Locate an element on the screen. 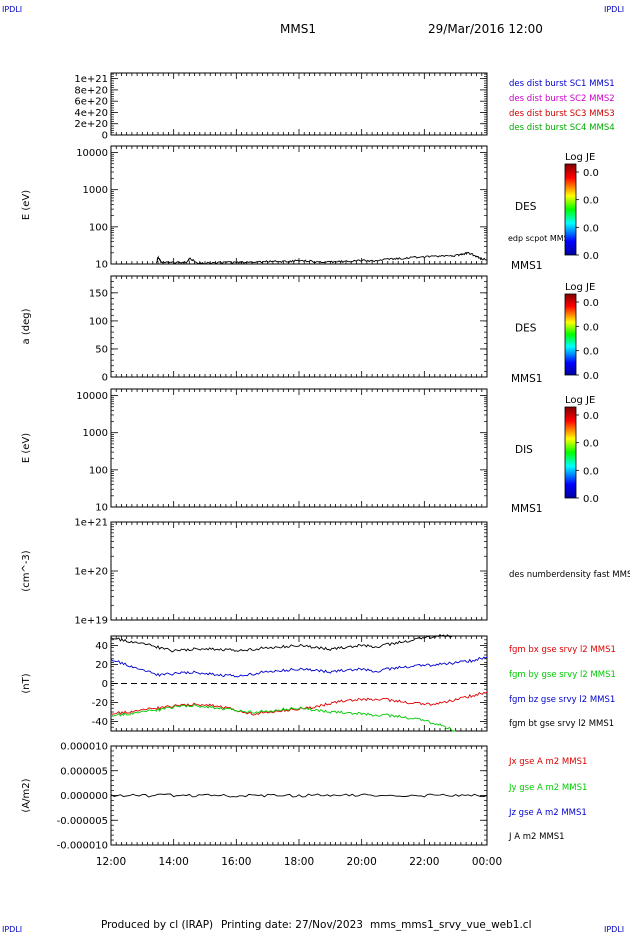 The height and width of the screenshot is (934, 630). legend-entry: des dist burst SC4 MMS4 is located at coordinates (562, 128).